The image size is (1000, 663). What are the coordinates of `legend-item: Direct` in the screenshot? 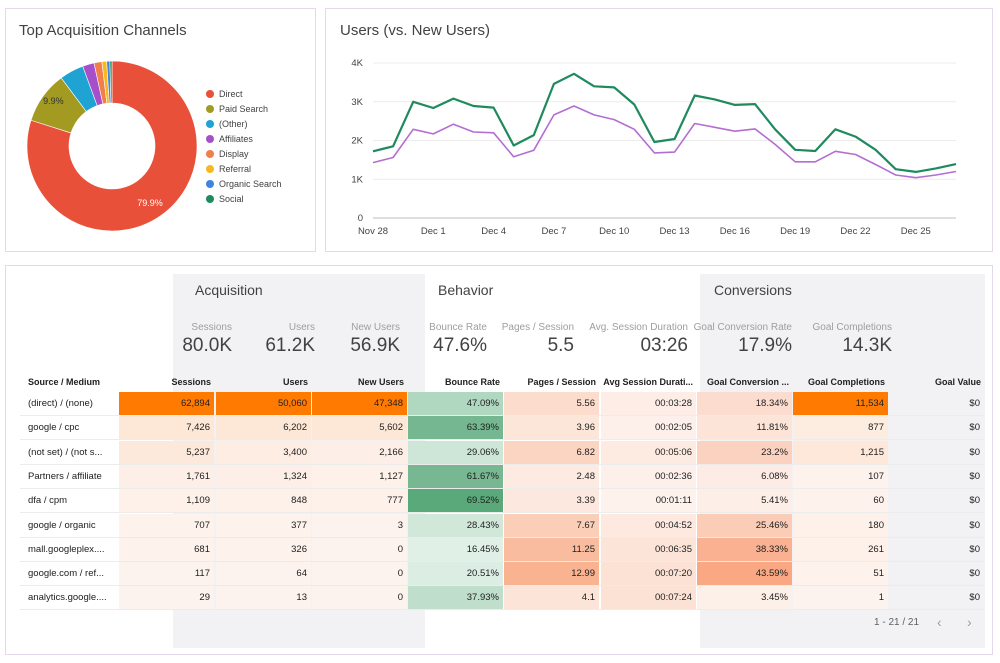 It's located at (224, 94).